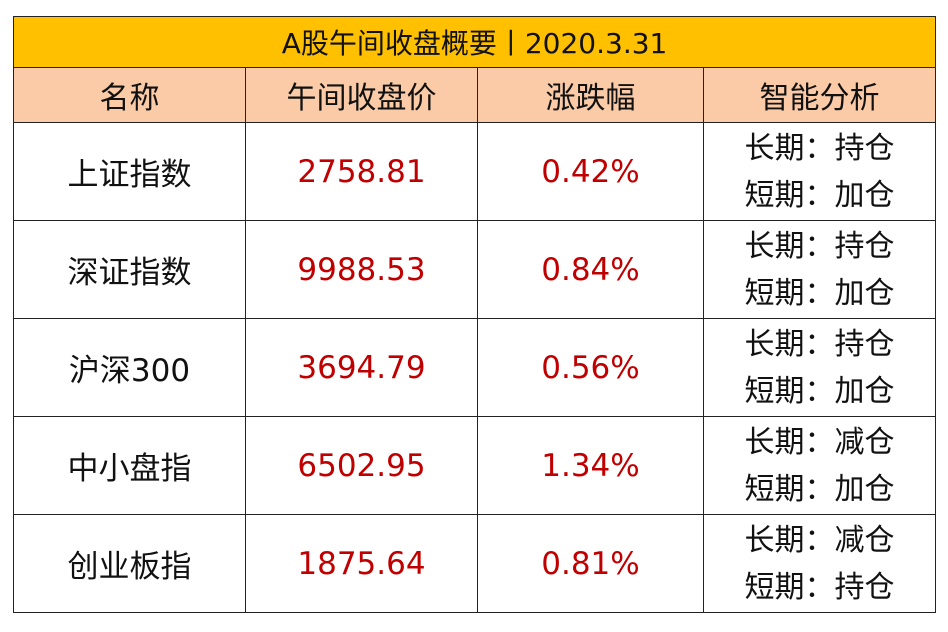 The image size is (948, 632). I want to click on short-term-advice: 短期：持仓, so click(819, 587).